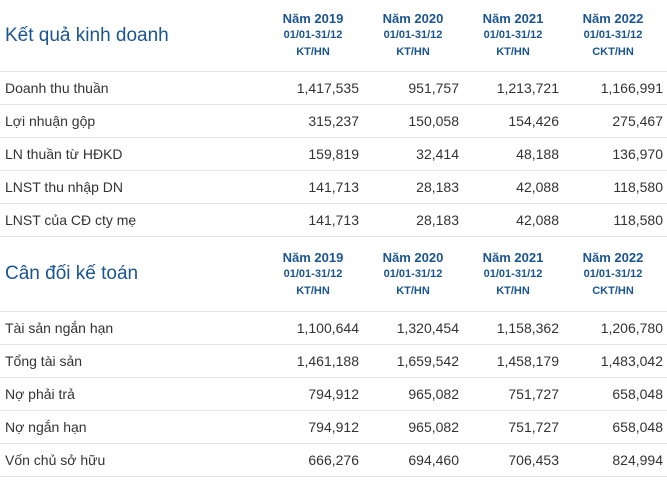  Describe the element at coordinates (87, 35) in the screenshot. I see `business-results-title: Kết quả kinh doanh` at that location.